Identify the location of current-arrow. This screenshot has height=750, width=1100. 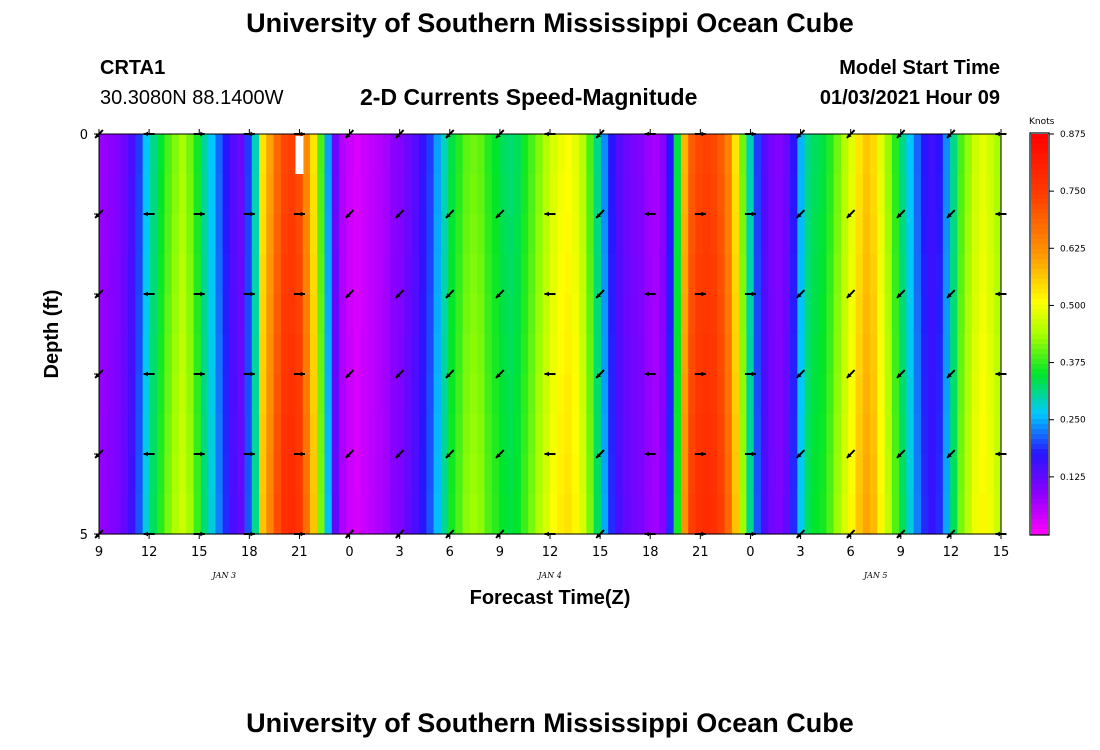
(149, 214).